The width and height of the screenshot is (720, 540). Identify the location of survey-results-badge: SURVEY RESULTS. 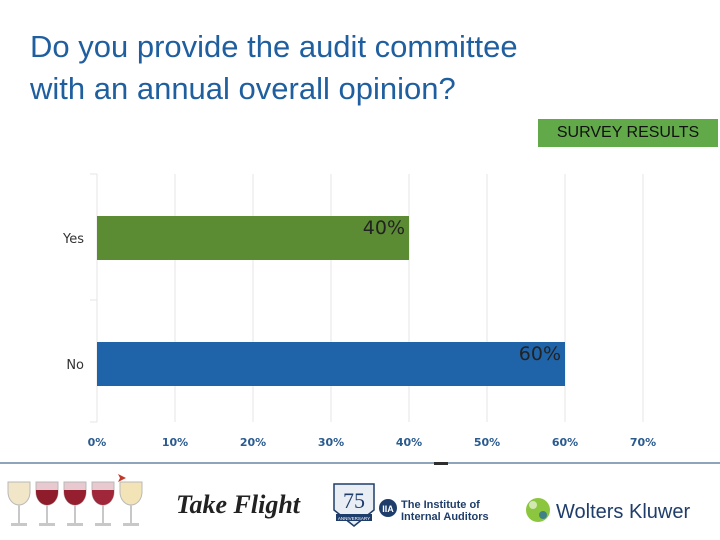
(628, 133).